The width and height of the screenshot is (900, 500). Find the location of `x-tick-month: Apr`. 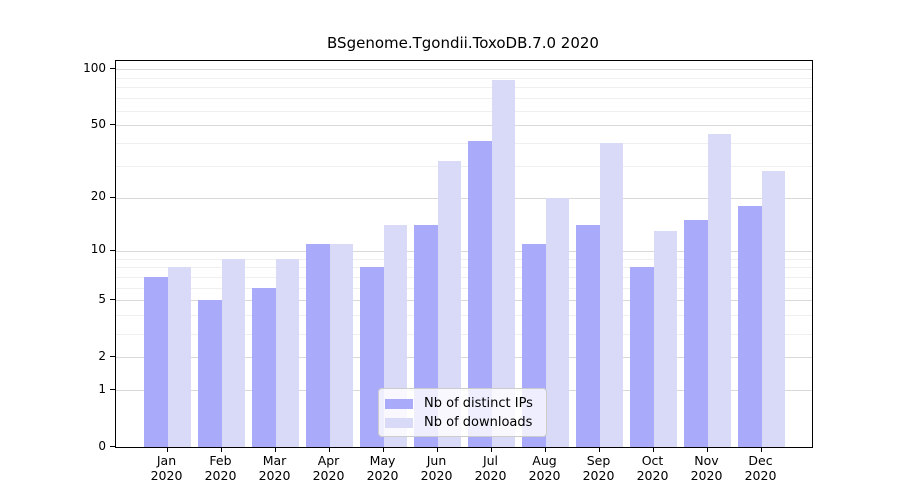

x-tick-month: Apr is located at coordinates (328, 460).